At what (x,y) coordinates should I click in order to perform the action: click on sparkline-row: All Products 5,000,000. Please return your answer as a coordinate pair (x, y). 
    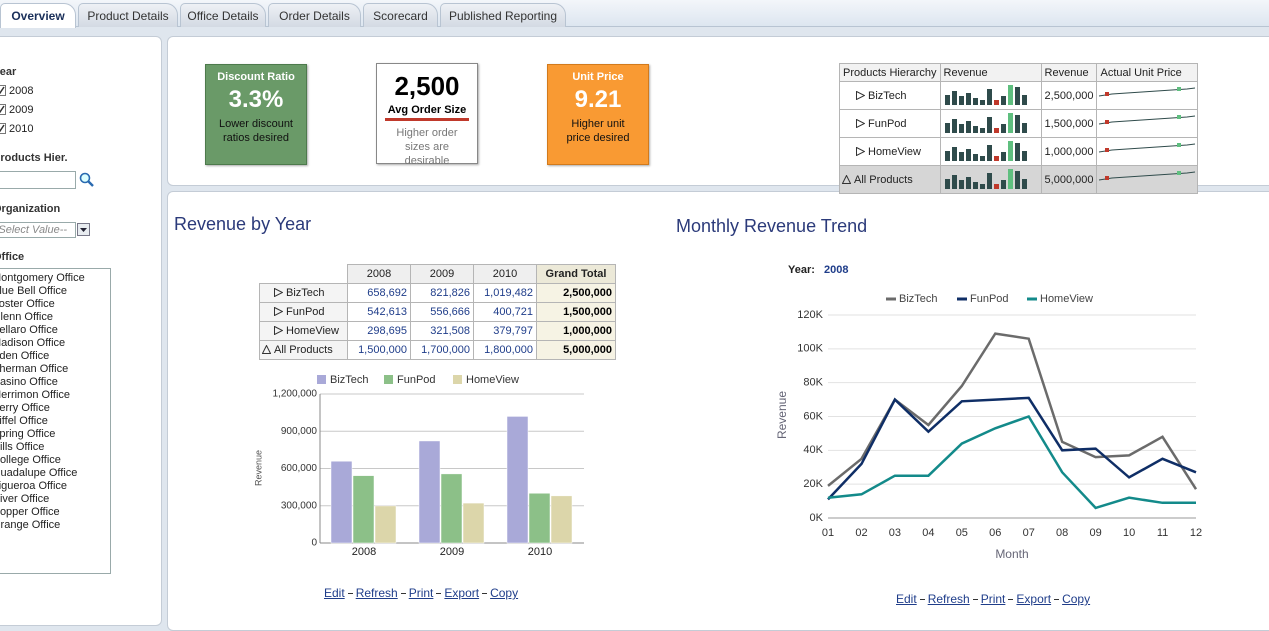
    Looking at the image, I should click on (1019, 179).